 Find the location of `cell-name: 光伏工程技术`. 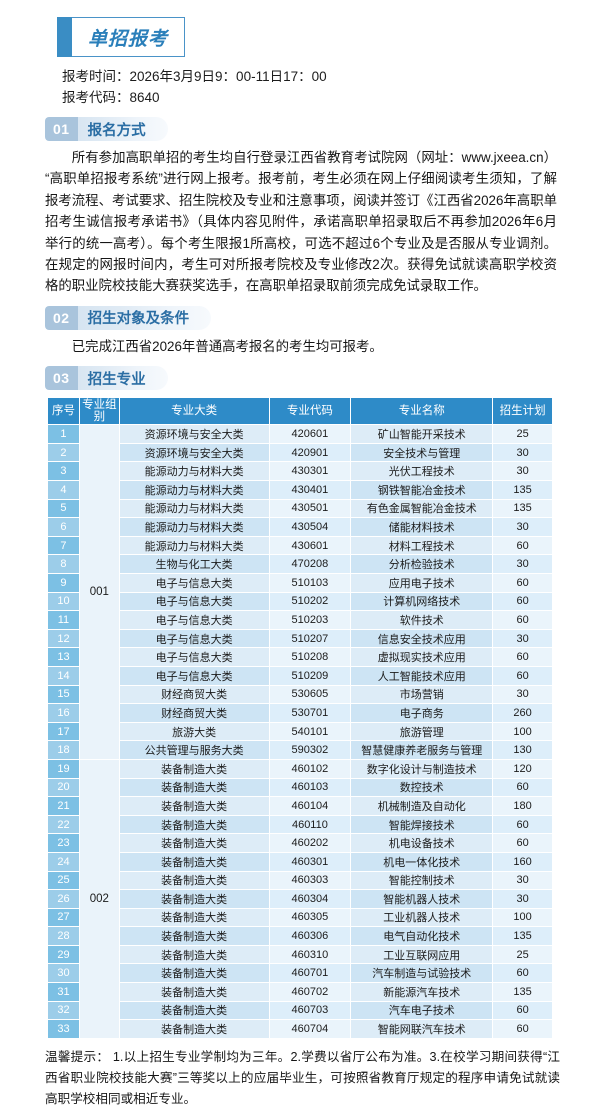

cell-name: 光伏工程技术 is located at coordinates (422, 471).